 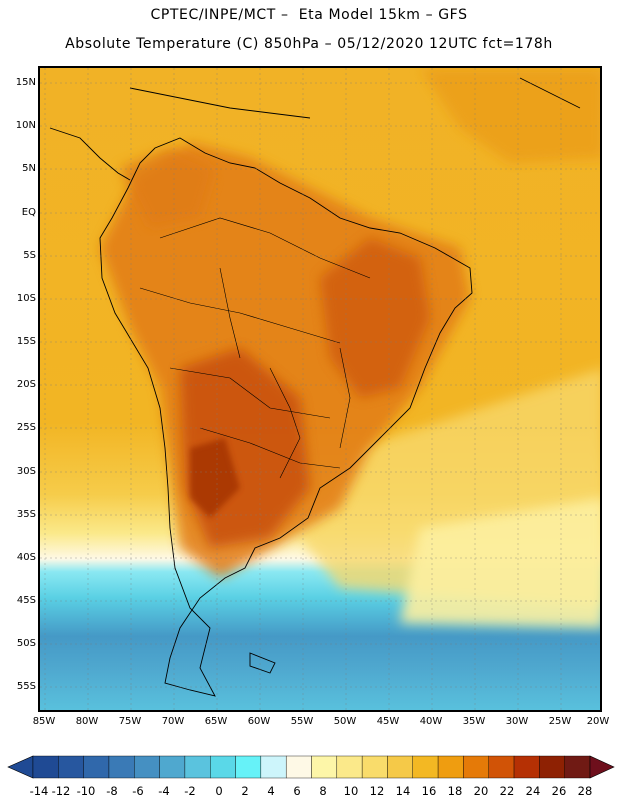 I want to click on colorbar-label: 28, so click(x=585, y=791).